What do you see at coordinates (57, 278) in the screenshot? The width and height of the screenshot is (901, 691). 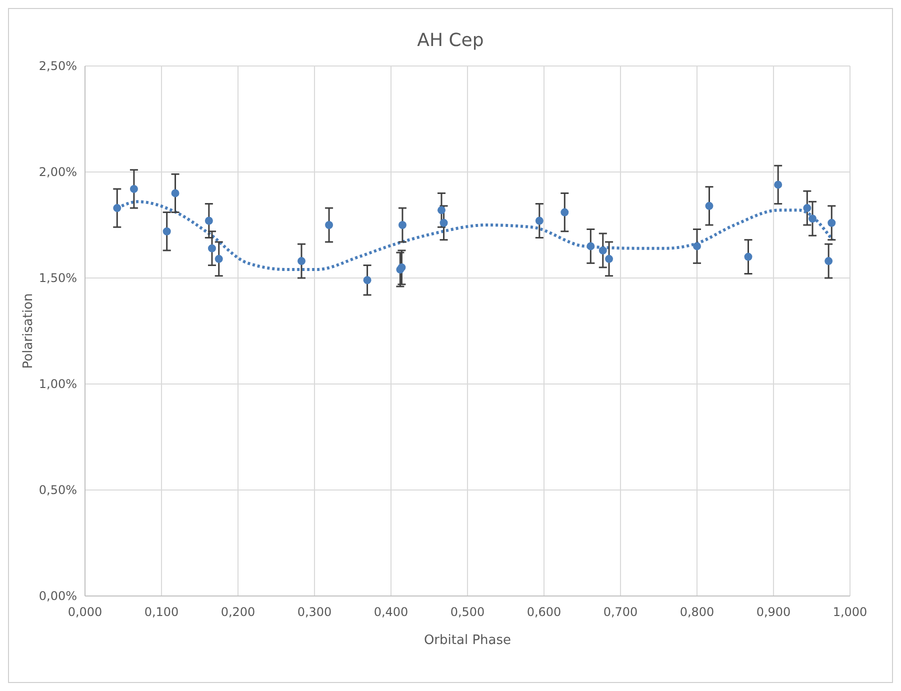 I see `y-tick-label: 1,50%` at bounding box center [57, 278].